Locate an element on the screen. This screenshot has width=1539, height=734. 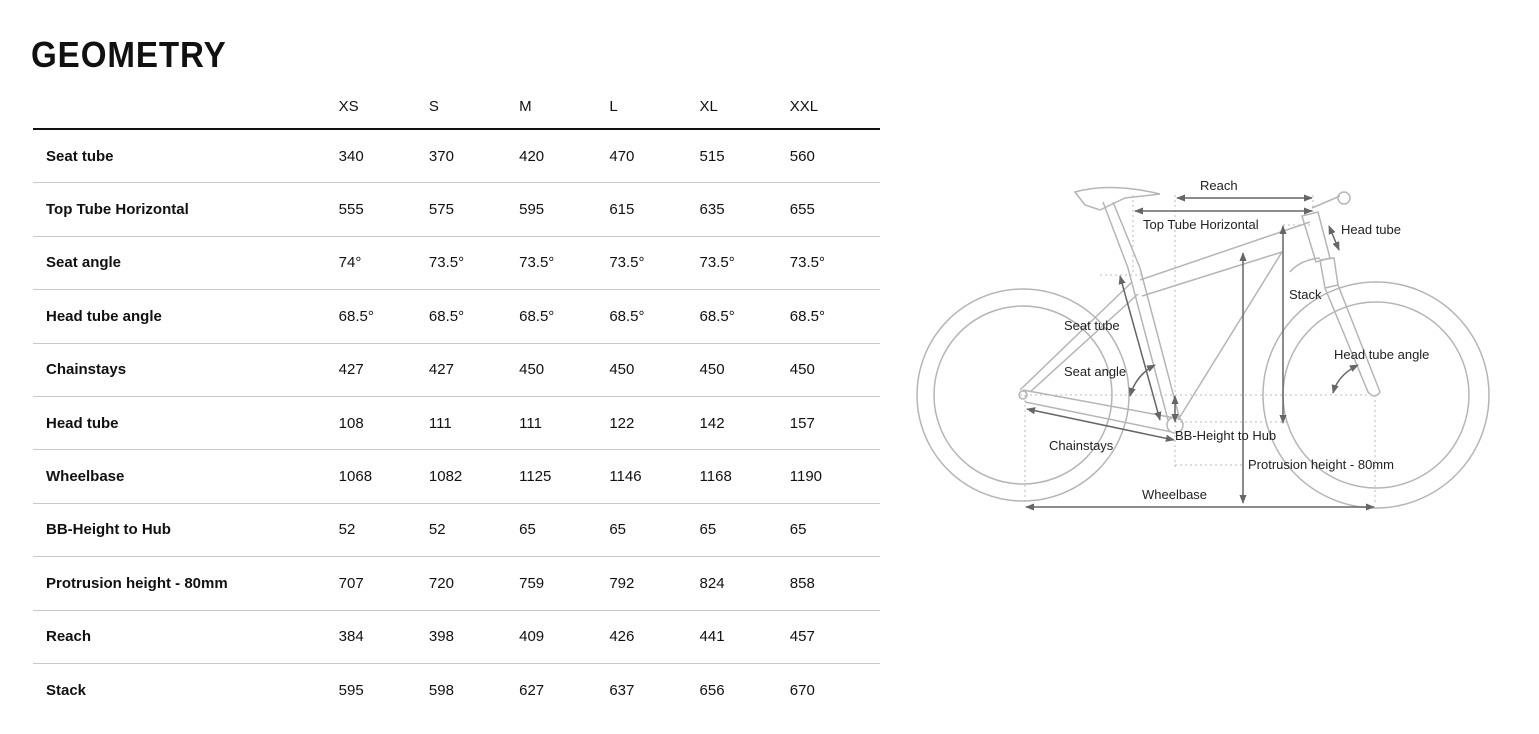
cell-l: 426 is located at coordinates (654, 637).